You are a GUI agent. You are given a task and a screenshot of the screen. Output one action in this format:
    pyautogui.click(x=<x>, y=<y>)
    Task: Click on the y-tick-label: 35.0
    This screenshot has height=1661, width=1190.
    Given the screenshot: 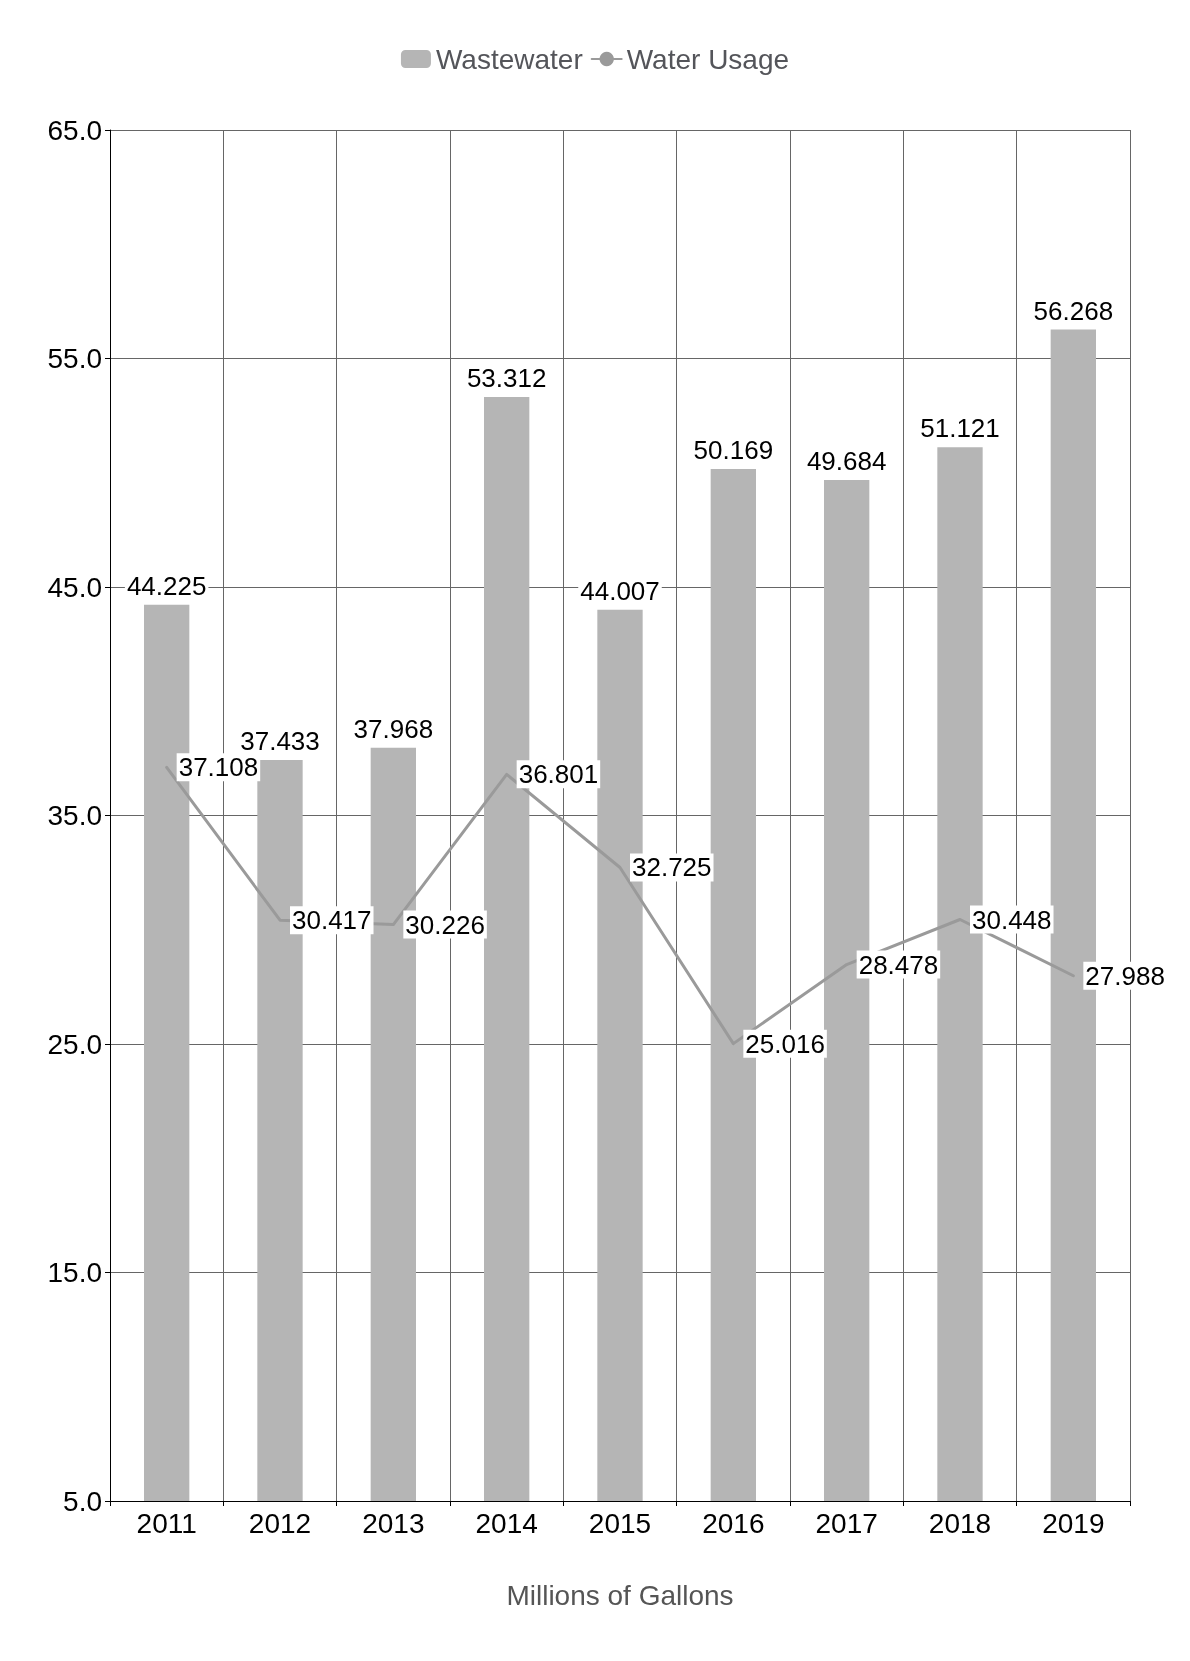 What is the action you would take?
    pyautogui.click(x=74, y=815)
    